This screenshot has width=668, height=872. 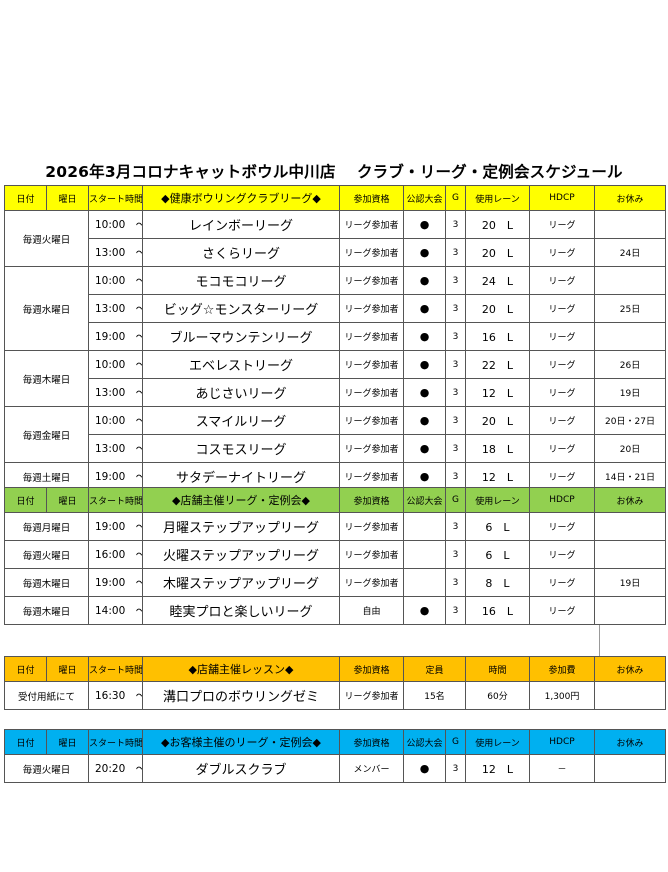 I want to click on col-off-days: お休み, so click(x=630, y=742).